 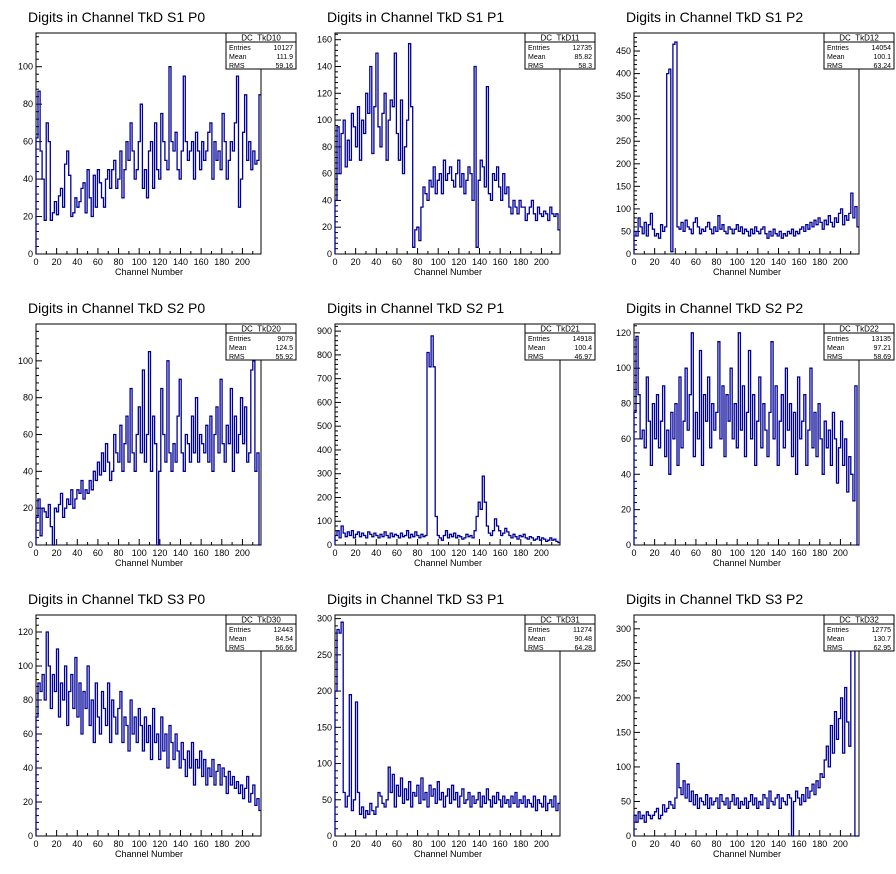 What do you see at coordinates (623, 119) in the screenshot?
I see `y-tick-label: 300` at bounding box center [623, 119].